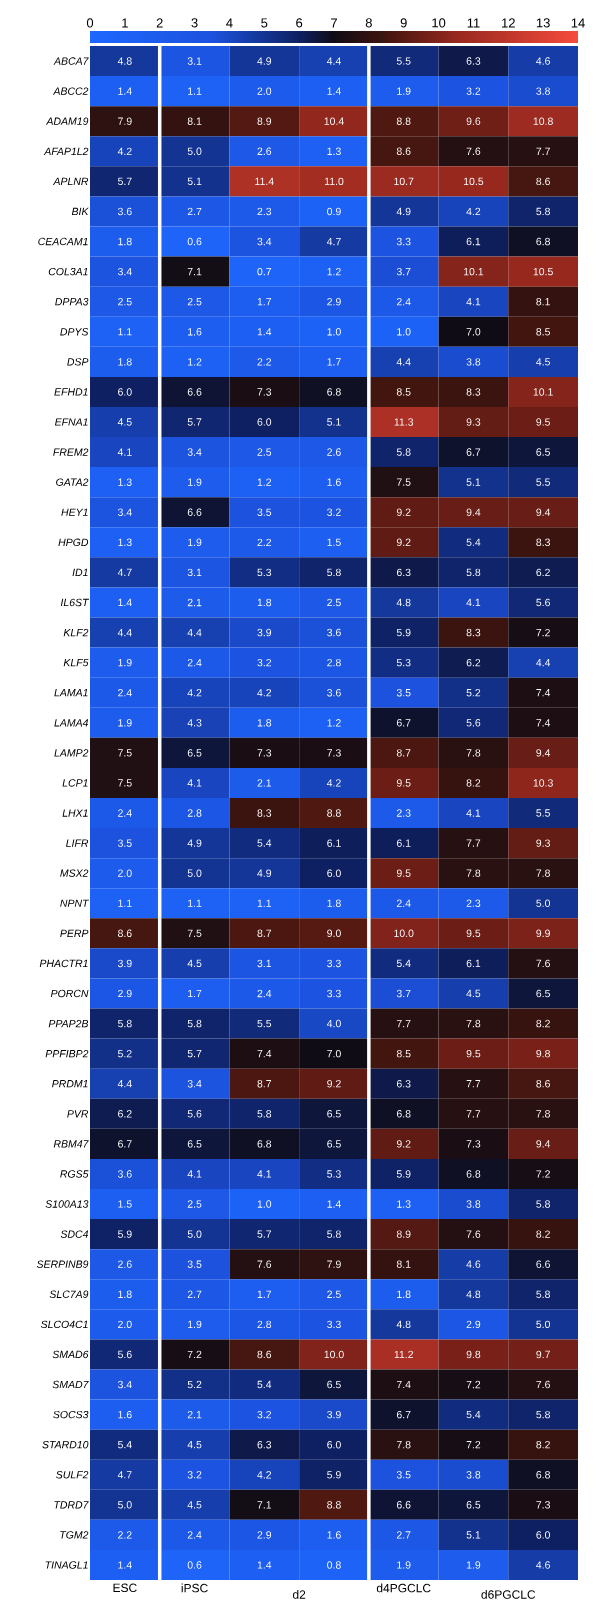  Describe the element at coordinates (71, 61) in the screenshot. I see `y-tick-label: ABCA7` at that location.